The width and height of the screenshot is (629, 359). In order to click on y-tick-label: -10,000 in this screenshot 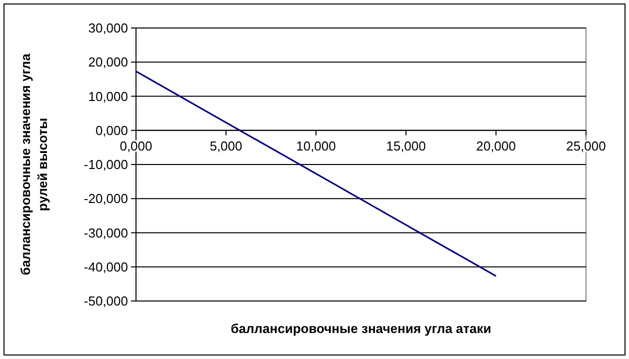, I will do `click(106, 164)`.